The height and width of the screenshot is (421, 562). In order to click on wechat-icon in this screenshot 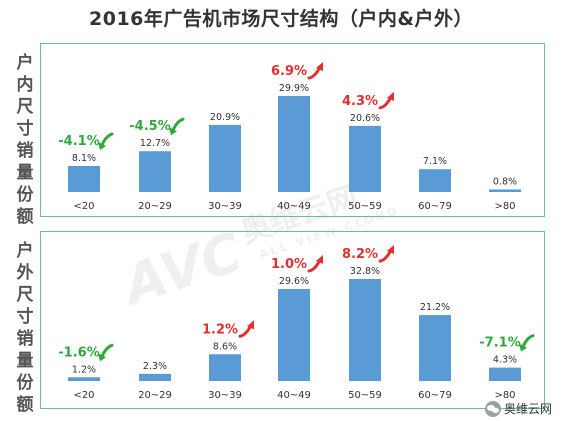, I will do `click(492, 408)`.